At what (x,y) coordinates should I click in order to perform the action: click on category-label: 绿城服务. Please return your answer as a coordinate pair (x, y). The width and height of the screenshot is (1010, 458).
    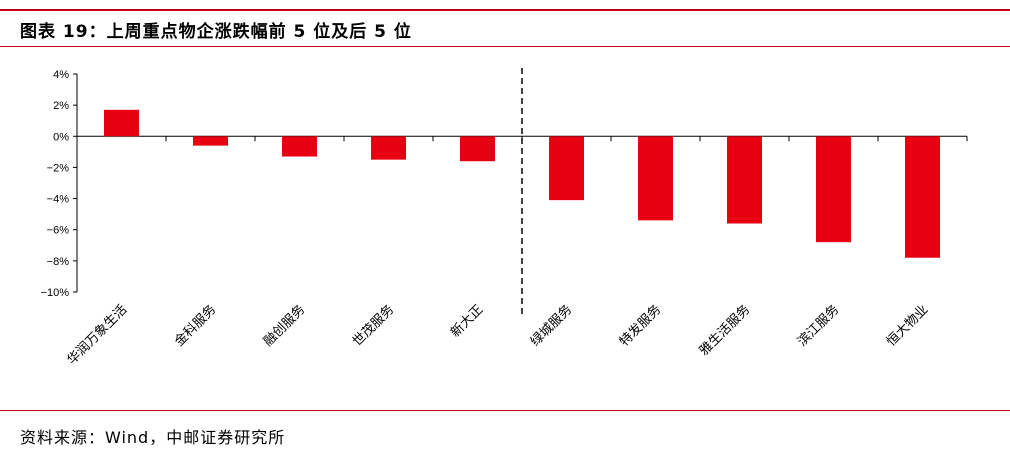
    Looking at the image, I should click on (551, 326).